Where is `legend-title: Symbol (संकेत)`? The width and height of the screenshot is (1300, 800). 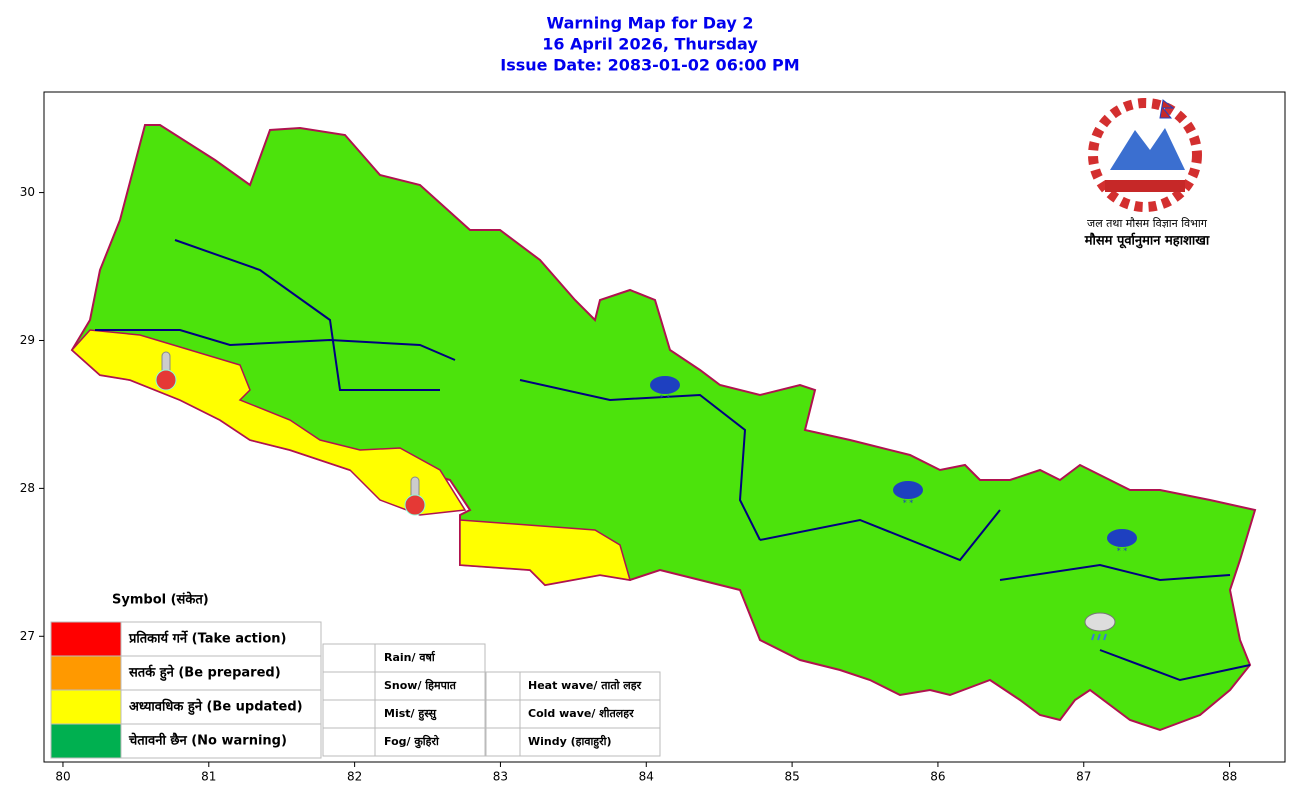 legend-title: Symbol (संकेत) is located at coordinates (160, 600).